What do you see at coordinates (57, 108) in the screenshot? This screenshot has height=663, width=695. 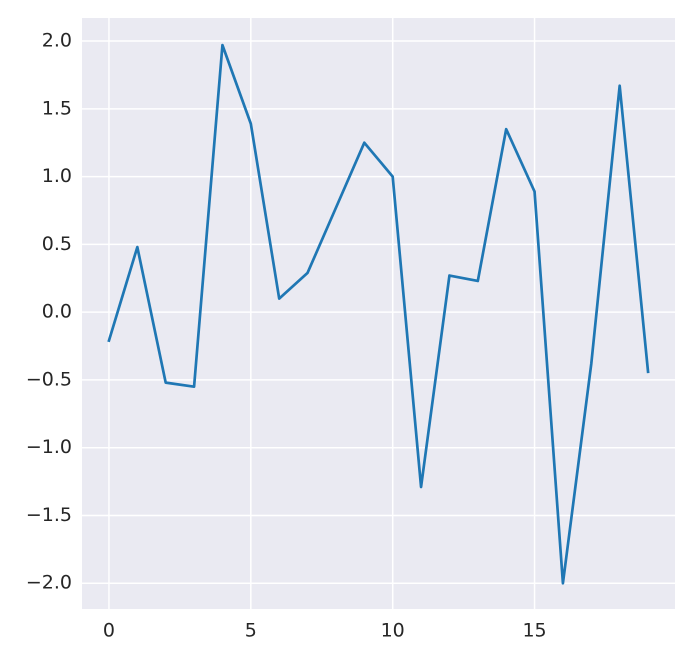 I see `y-tick-label: 1.5` at bounding box center [57, 108].